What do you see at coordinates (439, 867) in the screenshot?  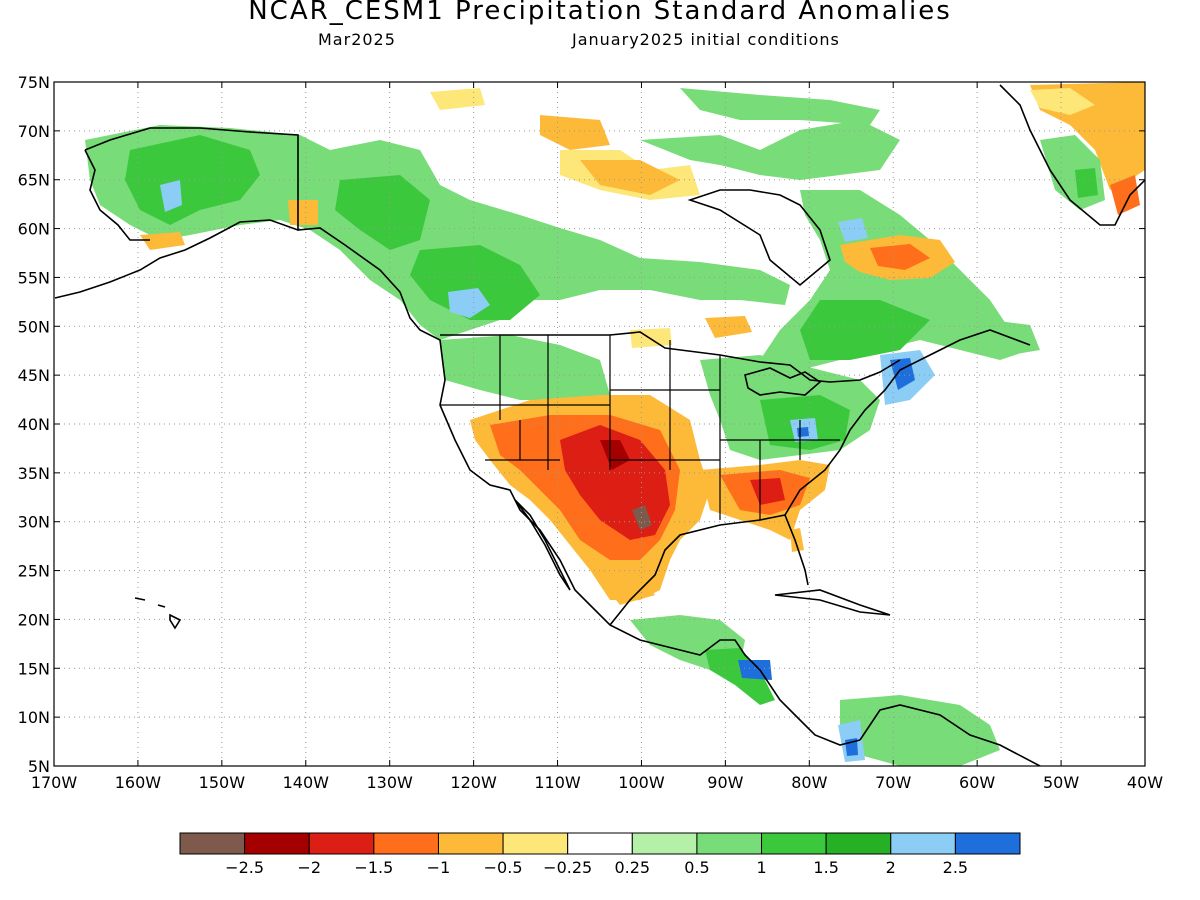 I see `colorbar-label: −1` at bounding box center [439, 867].